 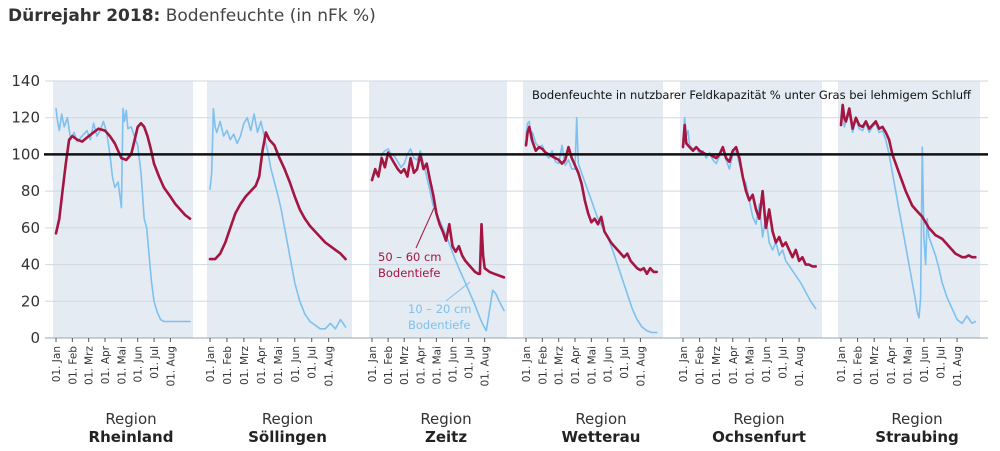 What do you see at coordinates (446, 437) in the screenshot?
I see `region-name-zeitz: Zeitz` at bounding box center [446, 437].